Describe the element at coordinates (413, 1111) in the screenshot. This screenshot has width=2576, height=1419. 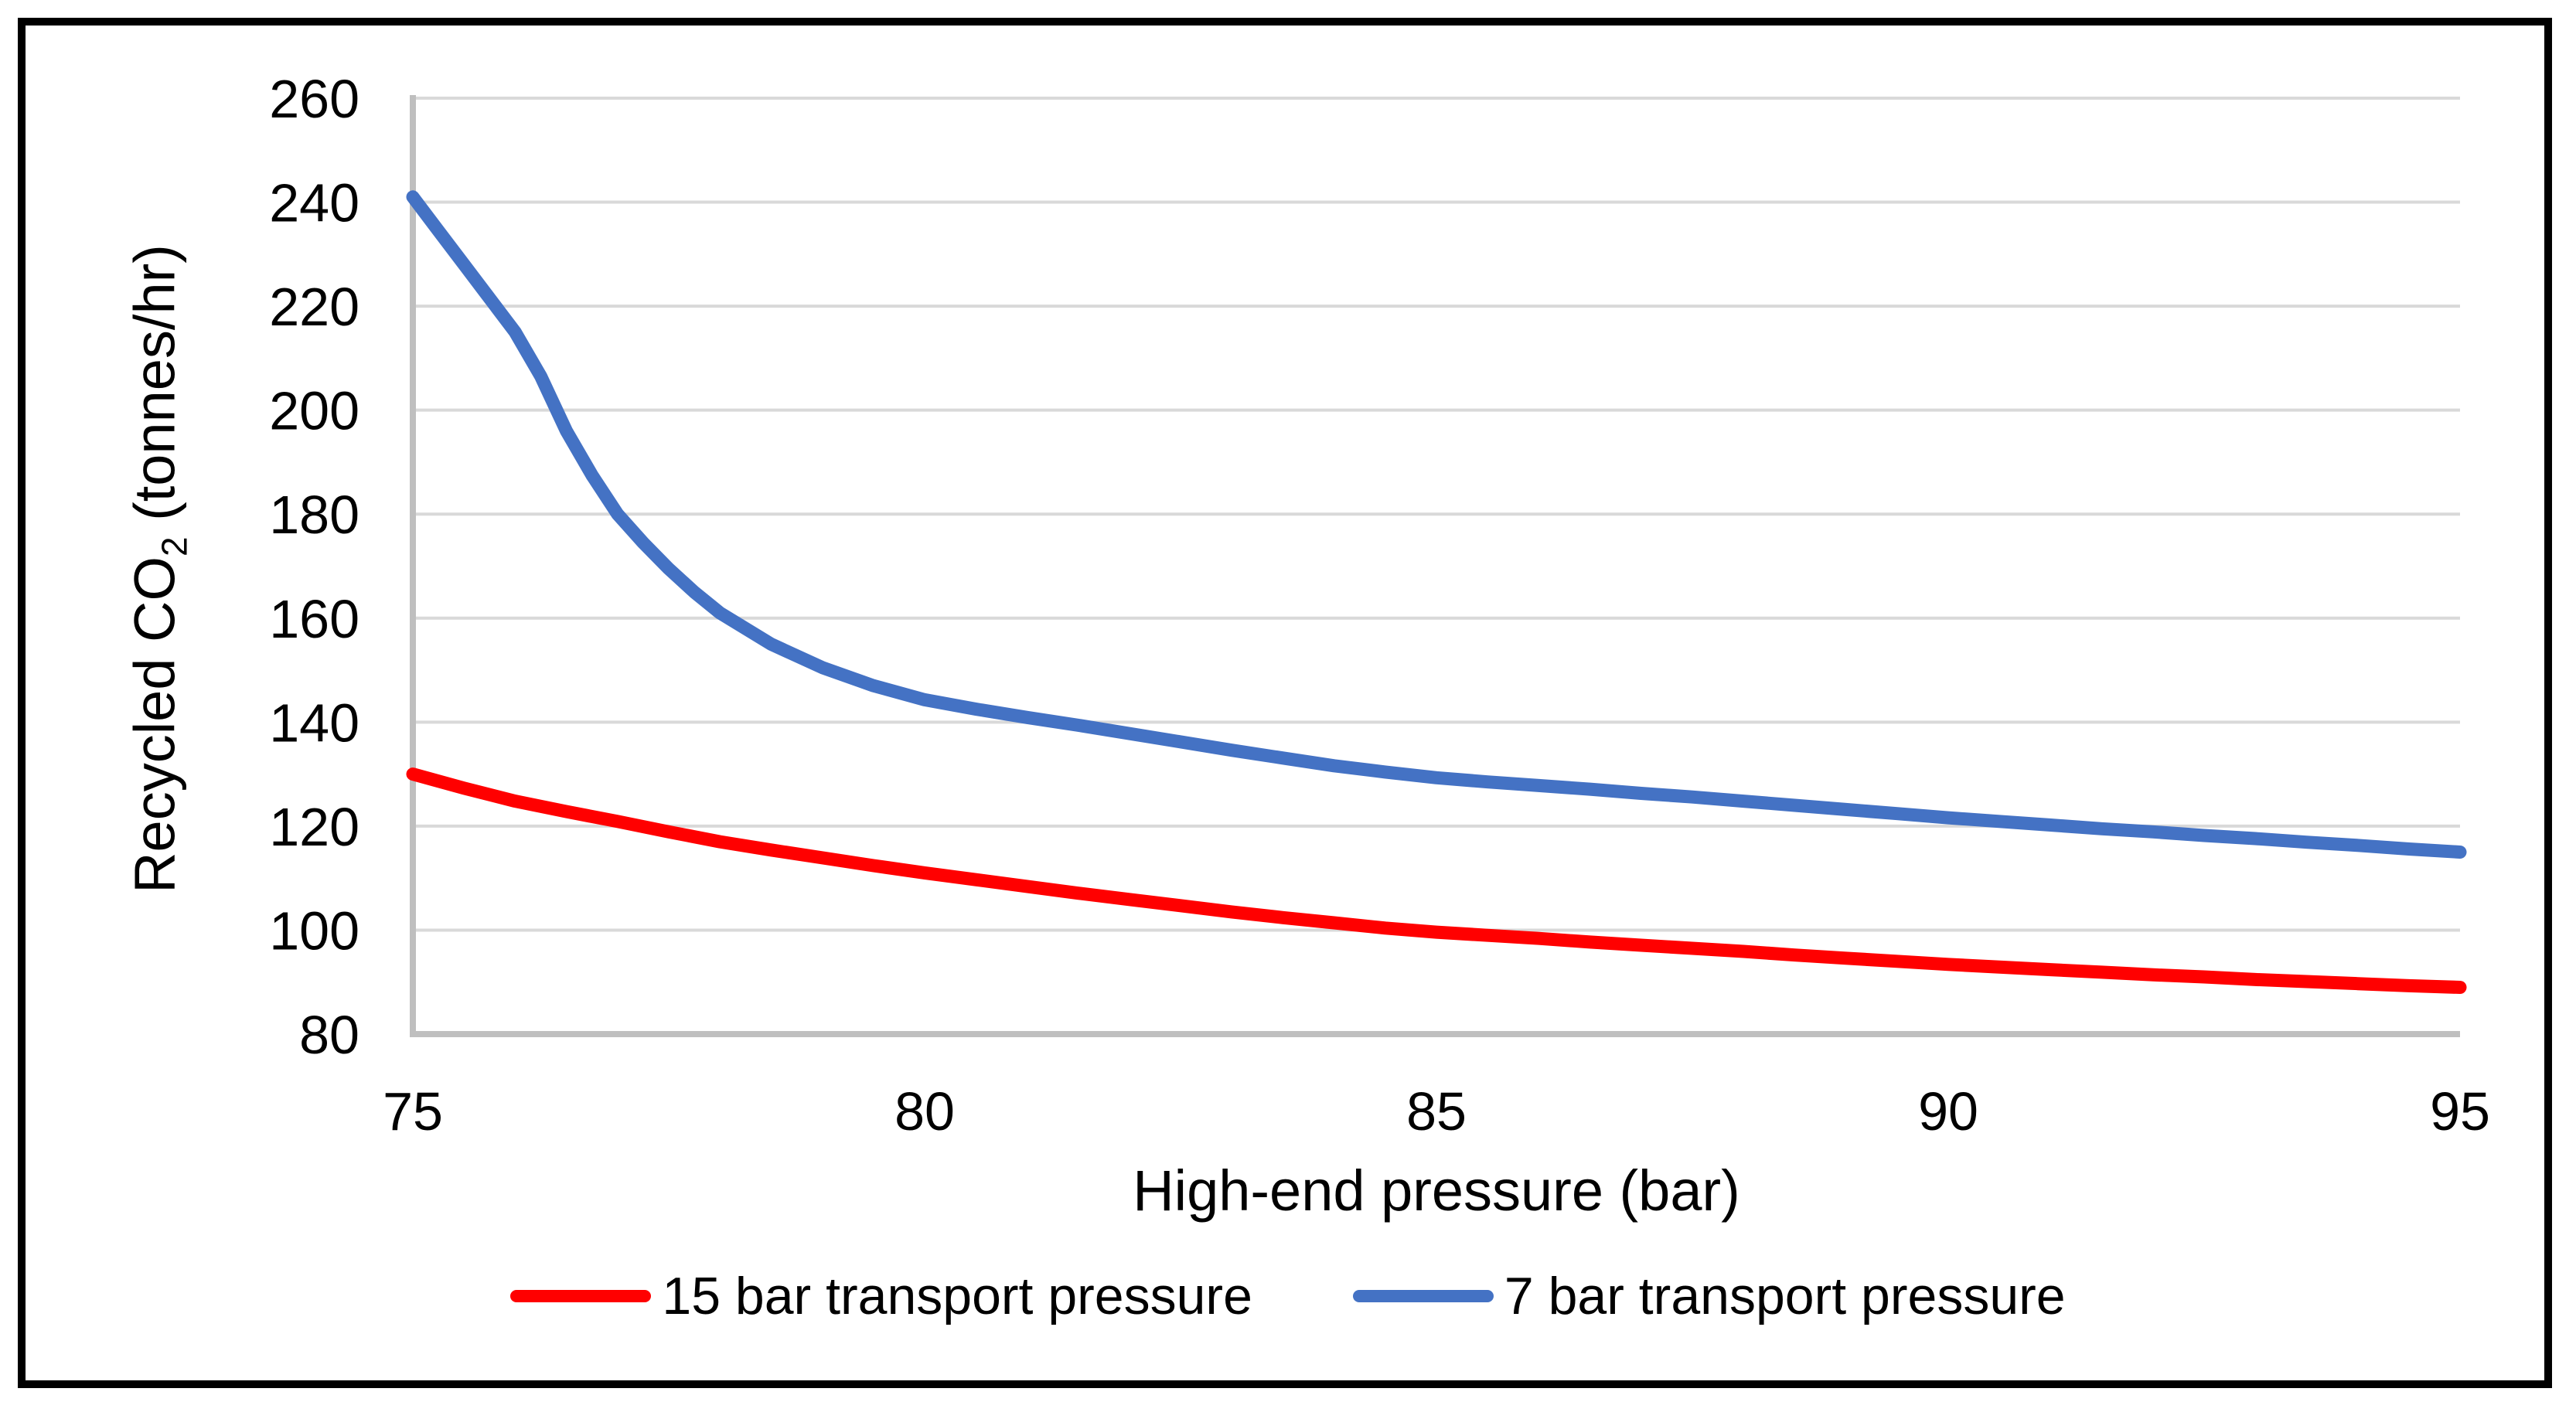
I see `x-tick-label-75: 75` at that location.